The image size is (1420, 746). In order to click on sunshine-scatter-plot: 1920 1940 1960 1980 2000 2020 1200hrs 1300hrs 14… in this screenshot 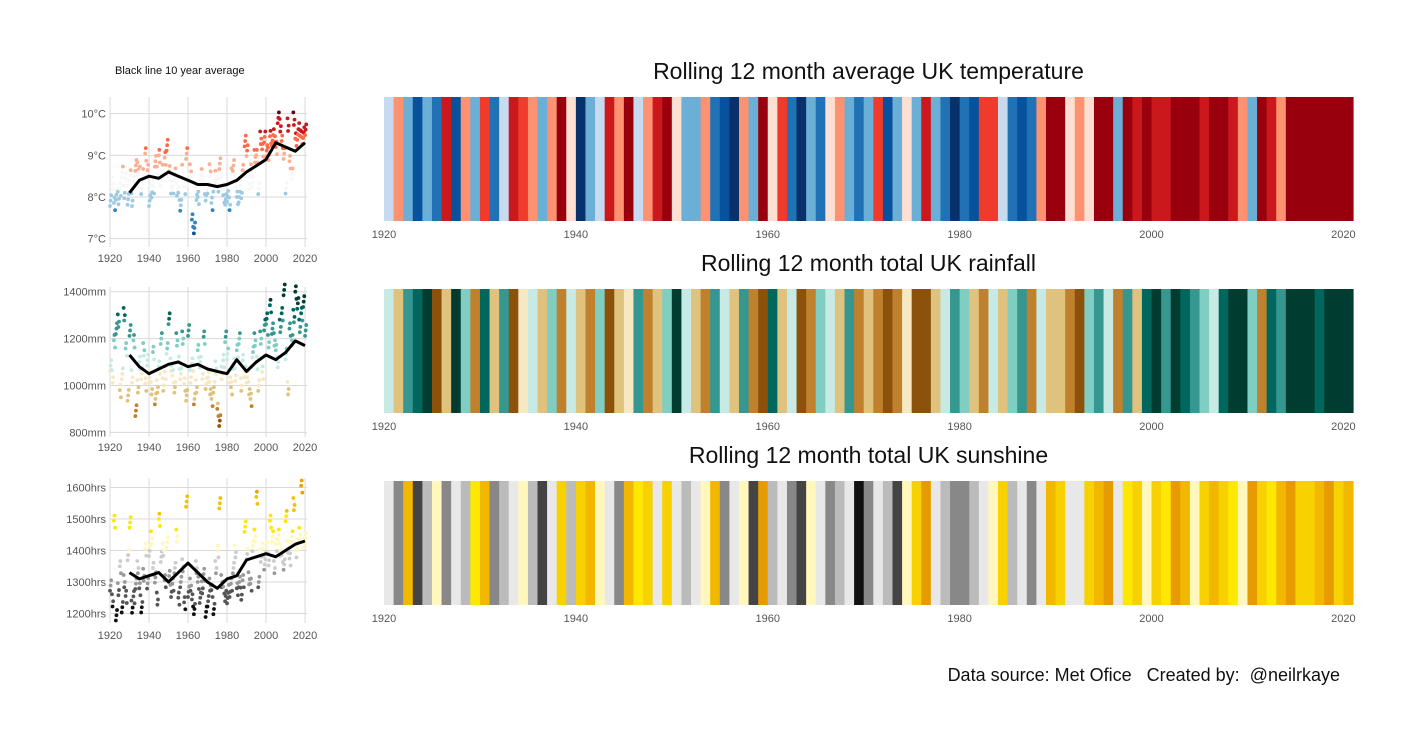, I will do `click(191, 560)`.